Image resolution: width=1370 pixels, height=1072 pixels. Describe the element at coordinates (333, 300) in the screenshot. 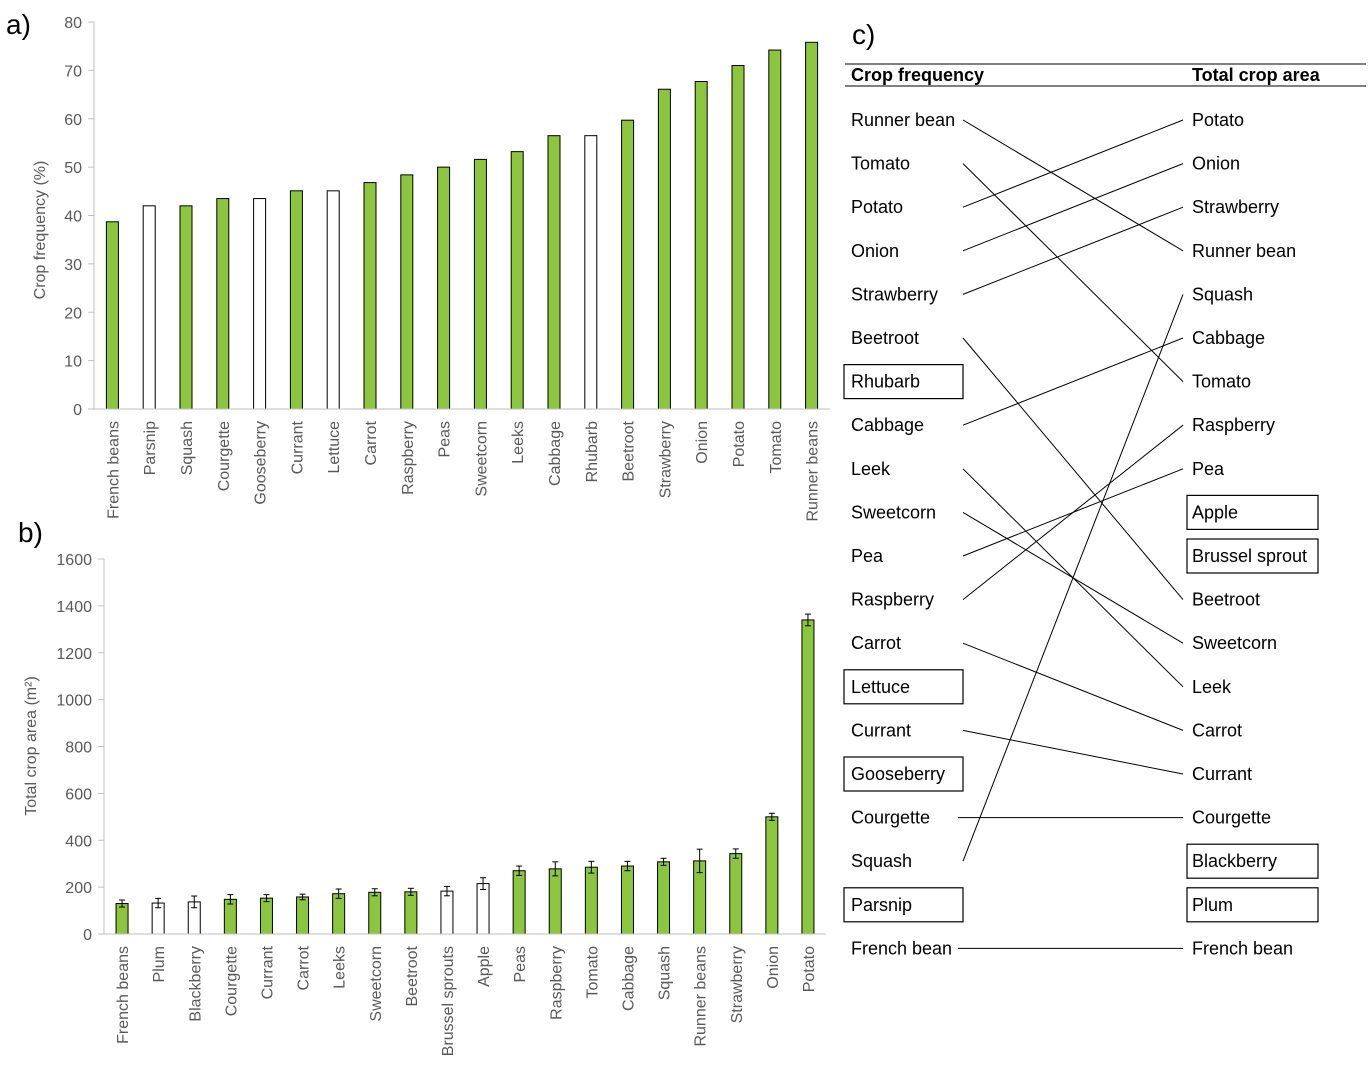

I see `bar-lettuce` at that location.